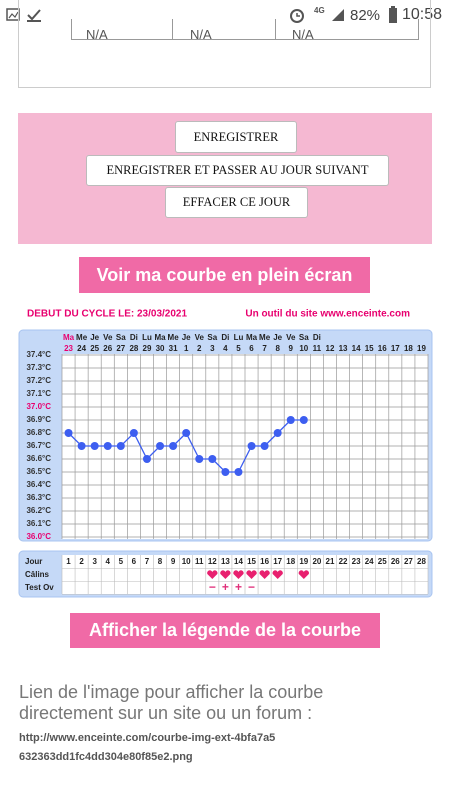  Describe the element at coordinates (277, 561) in the screenshot. I see `day-number: 17` at that location.